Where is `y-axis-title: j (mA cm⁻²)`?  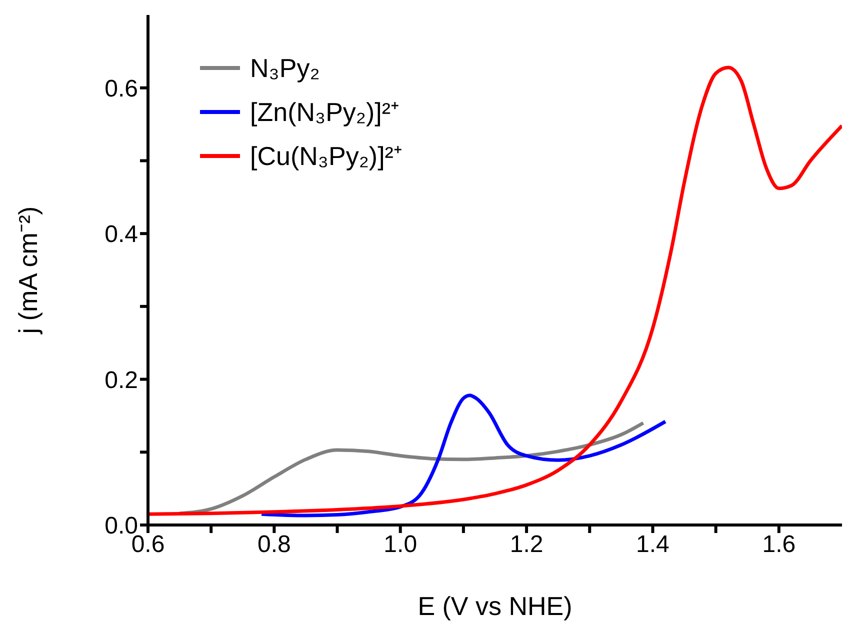 y-axis-title: j (mA cm⁻²) is located at coordinates (28, 270).